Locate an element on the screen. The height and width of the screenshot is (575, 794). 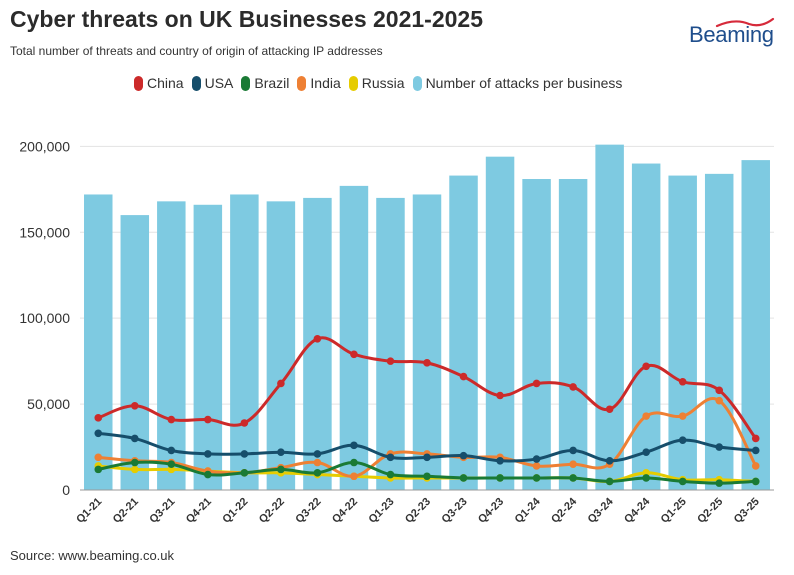
swoosh-icon is located at coordinates (745, 22).